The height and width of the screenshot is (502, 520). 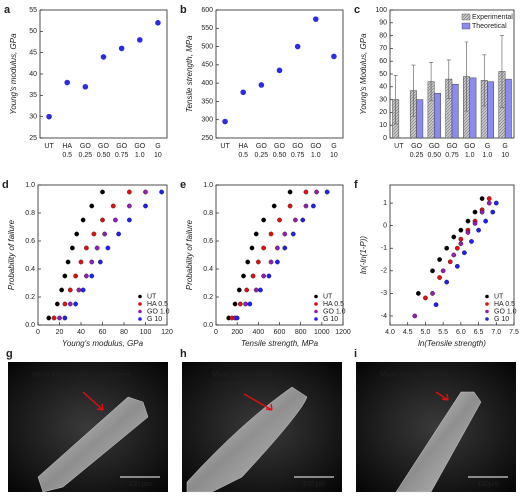 I want to click on x-tick-label: 40, so click(x=81, y=332).